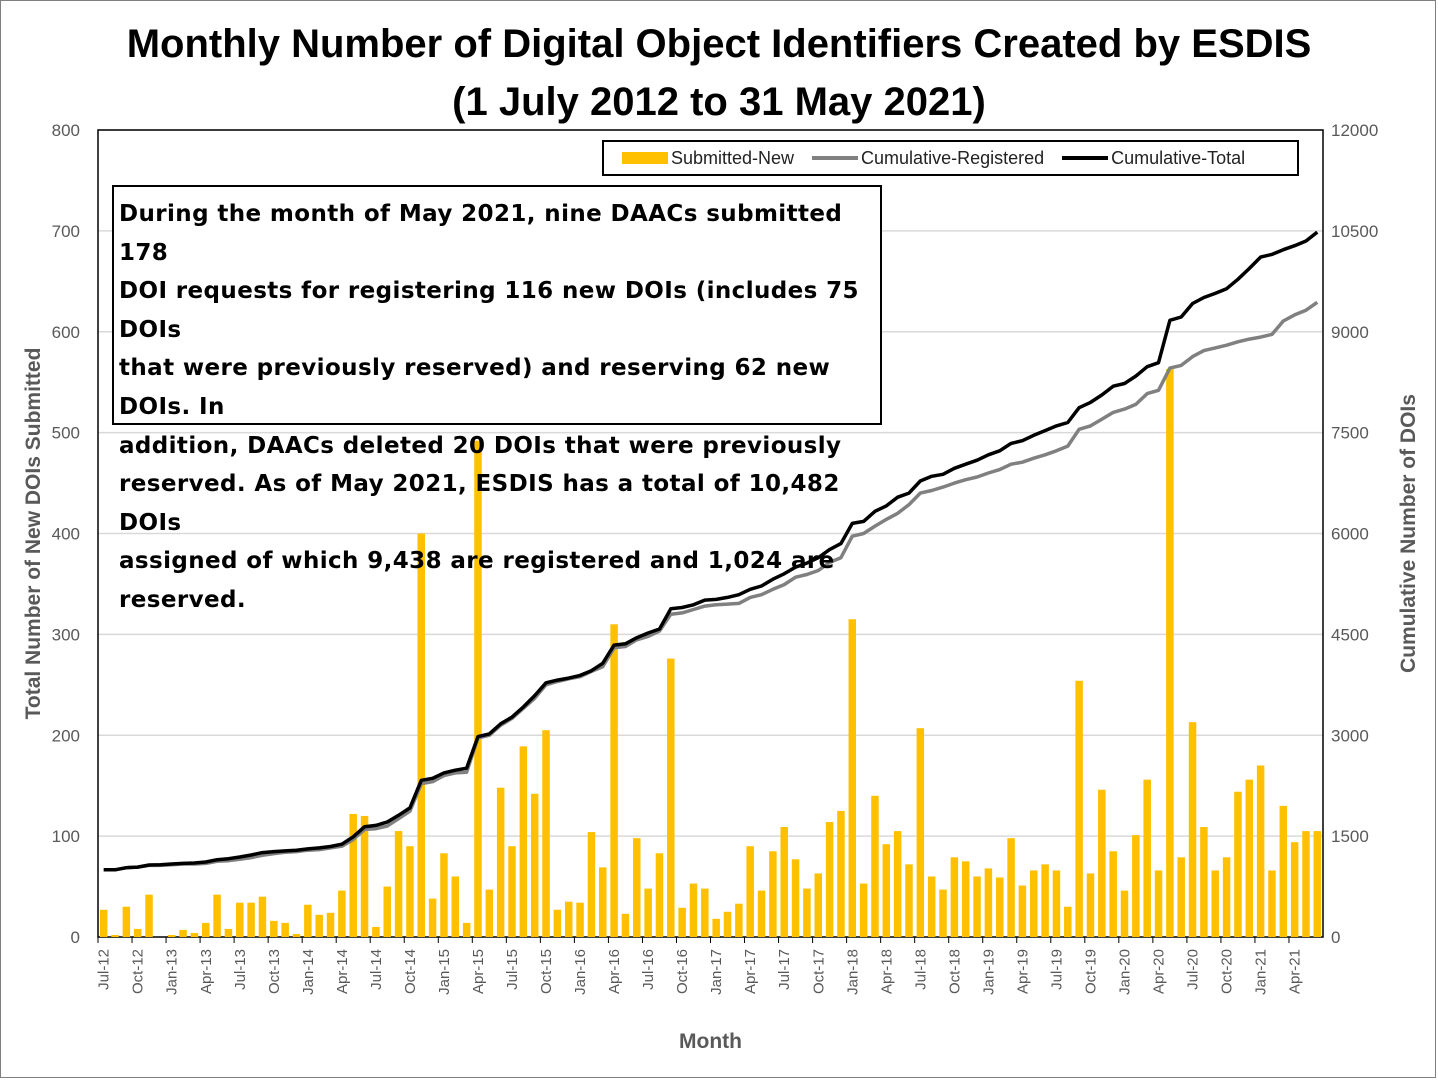 This screenshot has height=1080, width=1438. Describe the element at coordinates (719, 102) in the screenshot. I see `chart-title-line-2: (1 July 2012 to 31 May 2021)` at that location.